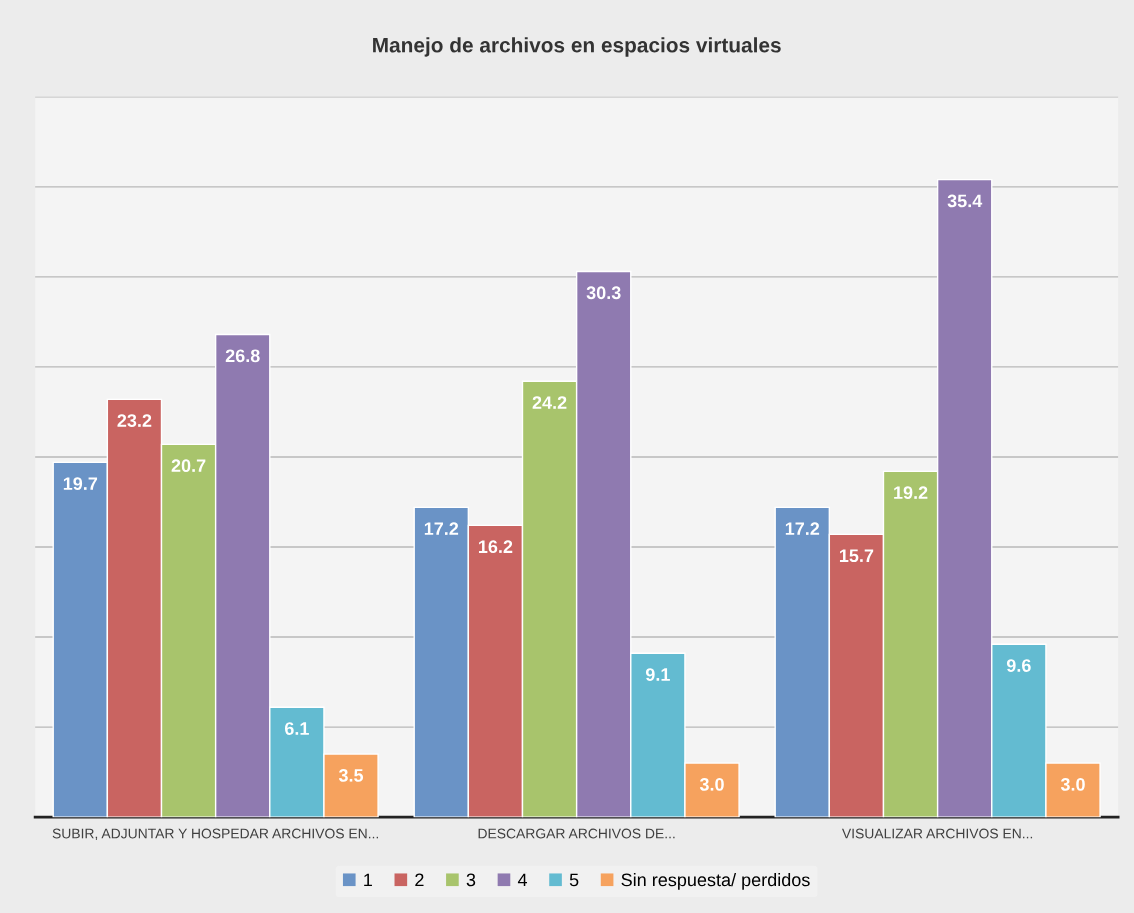 The image size is (1134, 913). Describe the element at coordinates (522, 880) in the screenshot. I see `legend-label: 4` at that location.